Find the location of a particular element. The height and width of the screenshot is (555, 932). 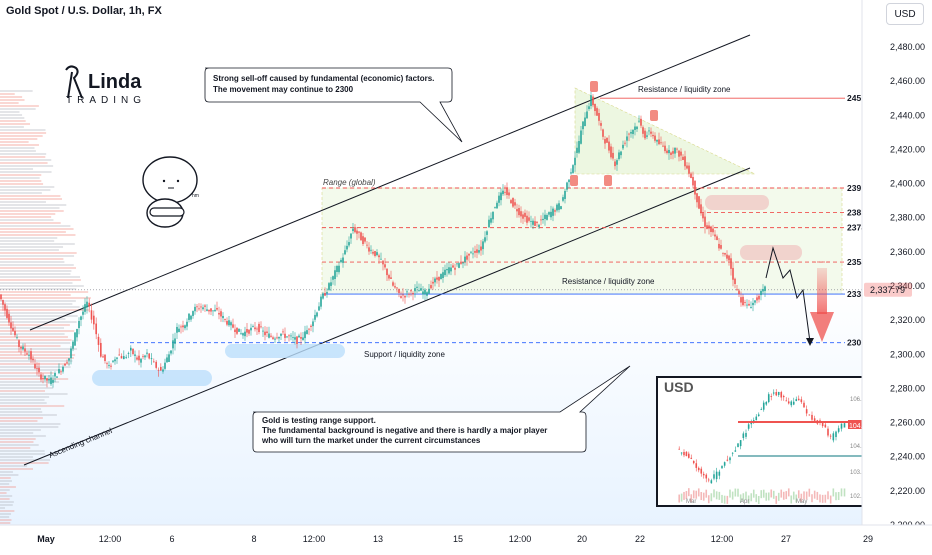

inset-price-label: 104.58 is located at coordinates (860, 426).